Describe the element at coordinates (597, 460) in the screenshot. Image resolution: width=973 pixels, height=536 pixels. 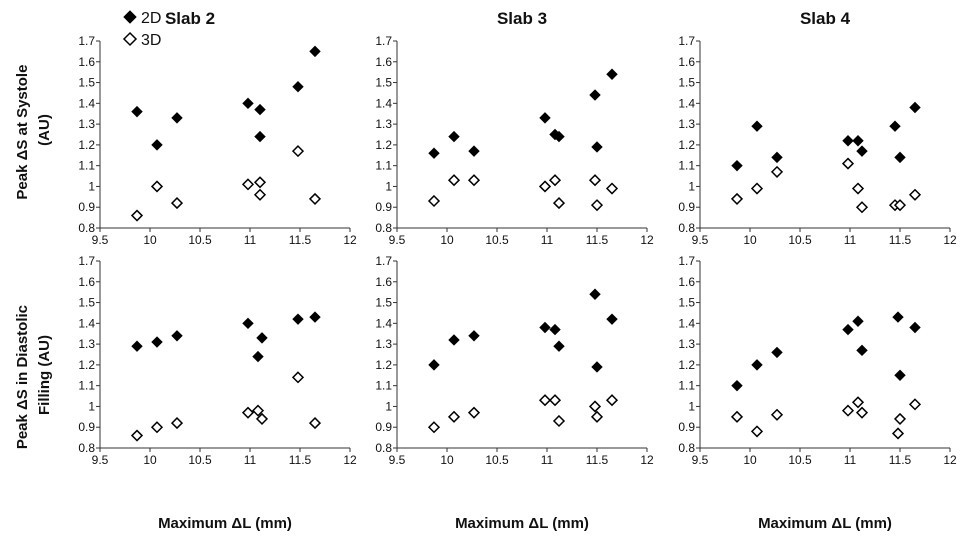
I see `panel-r2c2-x-tick-label: 11.5` at that location.